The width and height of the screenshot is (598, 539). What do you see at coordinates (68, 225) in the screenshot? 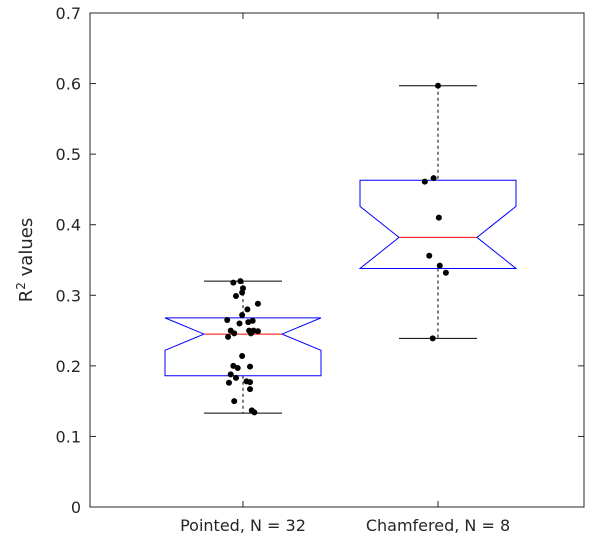
I see `y-tick-label: 0.4` at bounding box center [68, 225].